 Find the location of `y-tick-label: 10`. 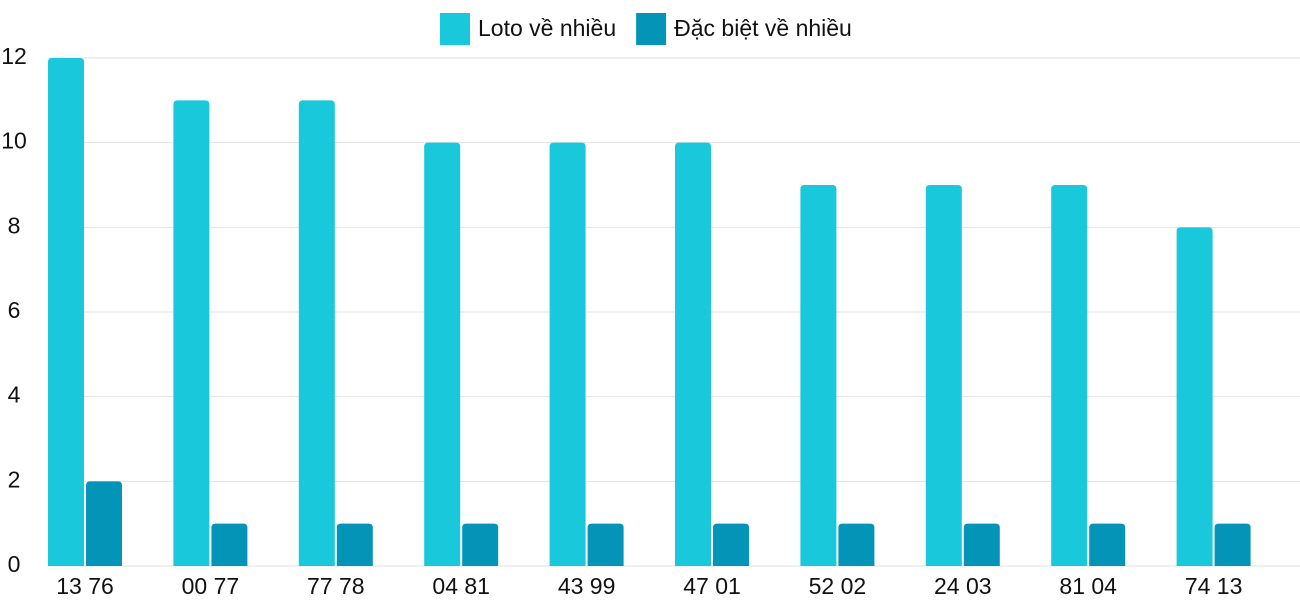

y-tick-label: 10 is located at coordinates (14, 141).